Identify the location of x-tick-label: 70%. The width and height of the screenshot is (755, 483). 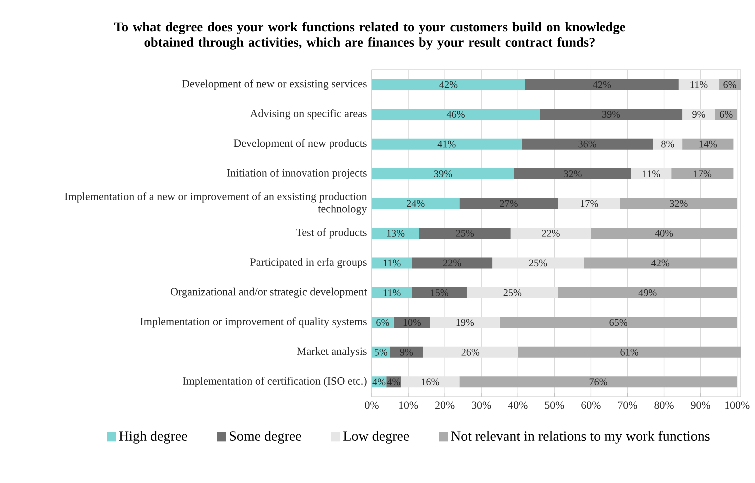
(628, 406).